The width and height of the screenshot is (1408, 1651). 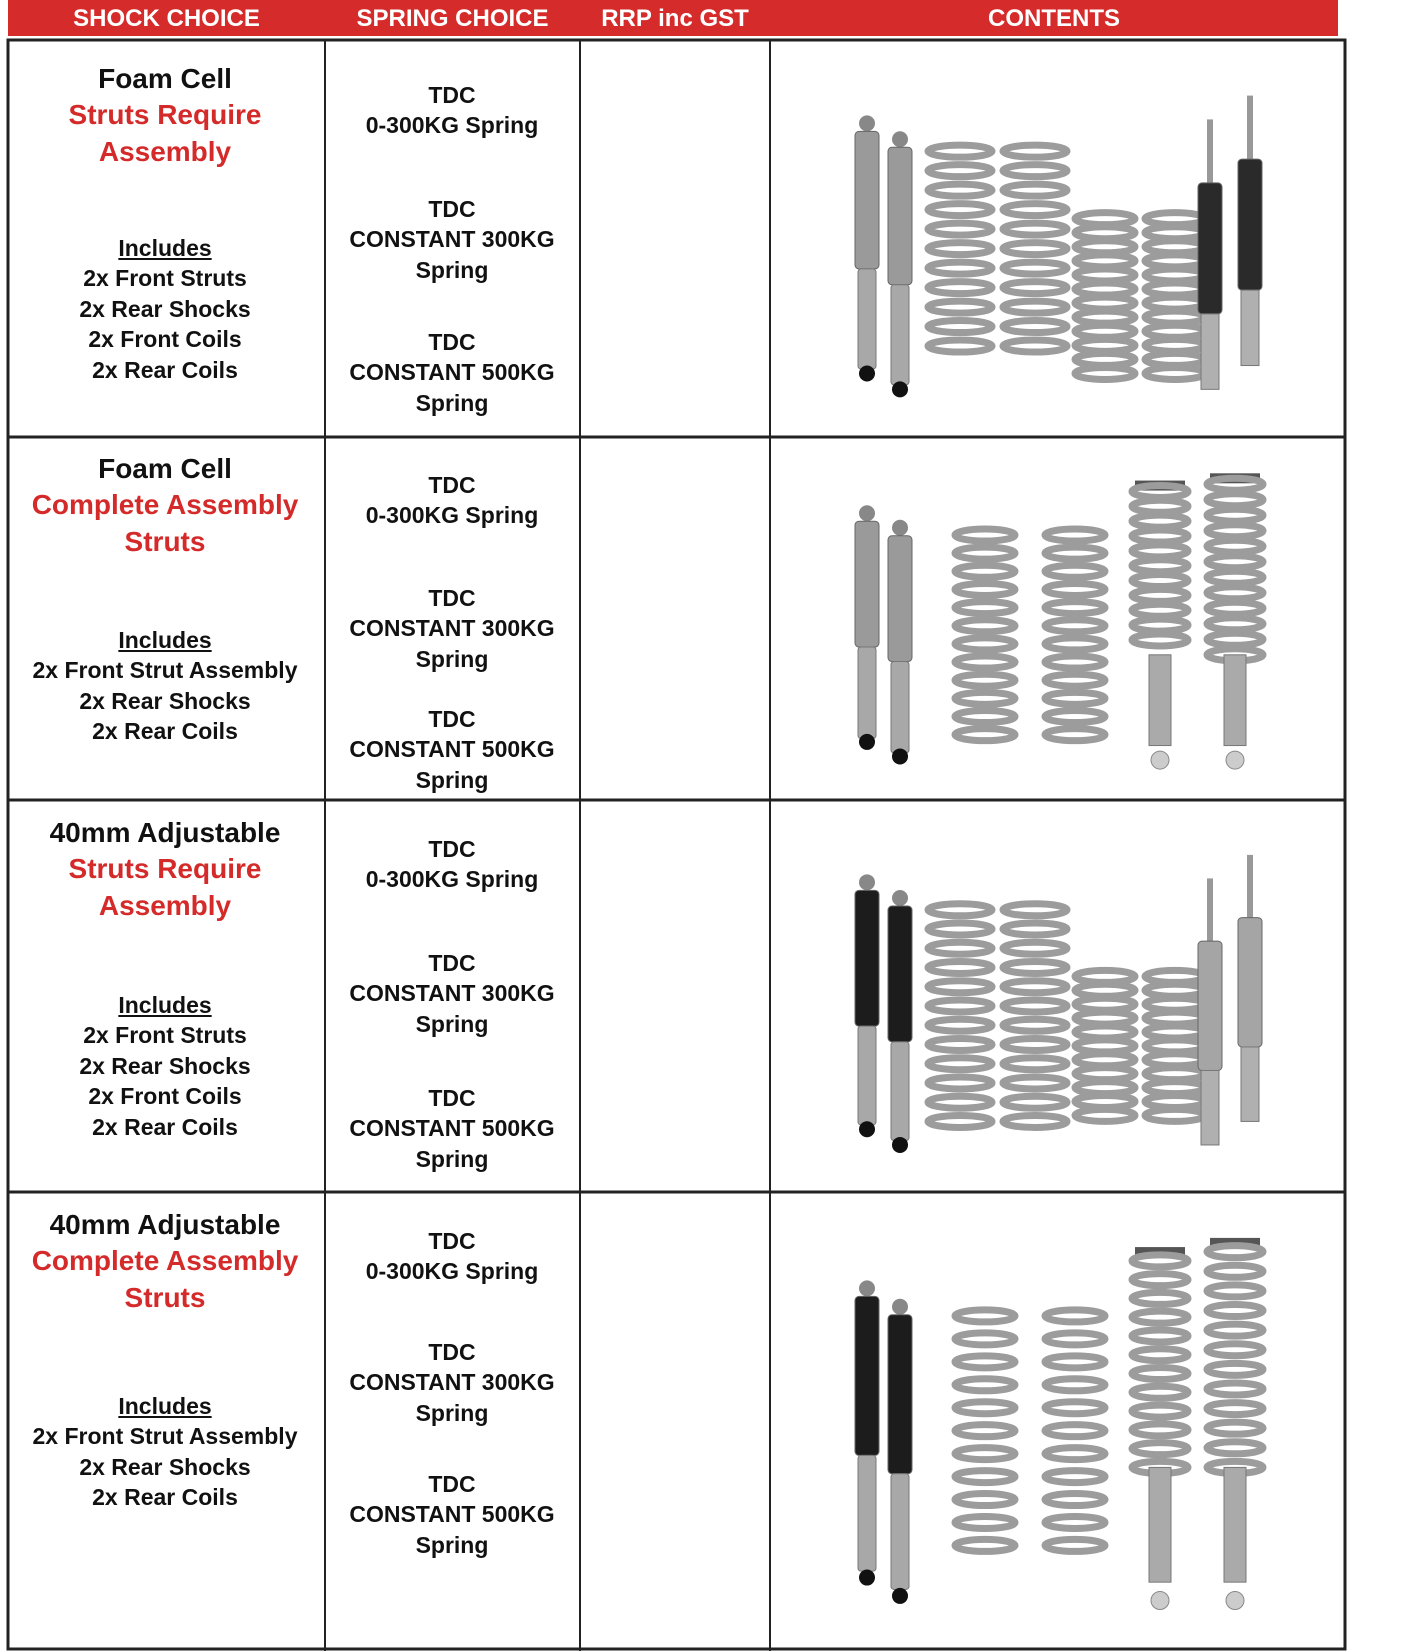 What do you see at coordinates (452, 1271) in the screenshot?
I see `spring-choice: 0-300KG Spring` at bounding box center [452, 1271].